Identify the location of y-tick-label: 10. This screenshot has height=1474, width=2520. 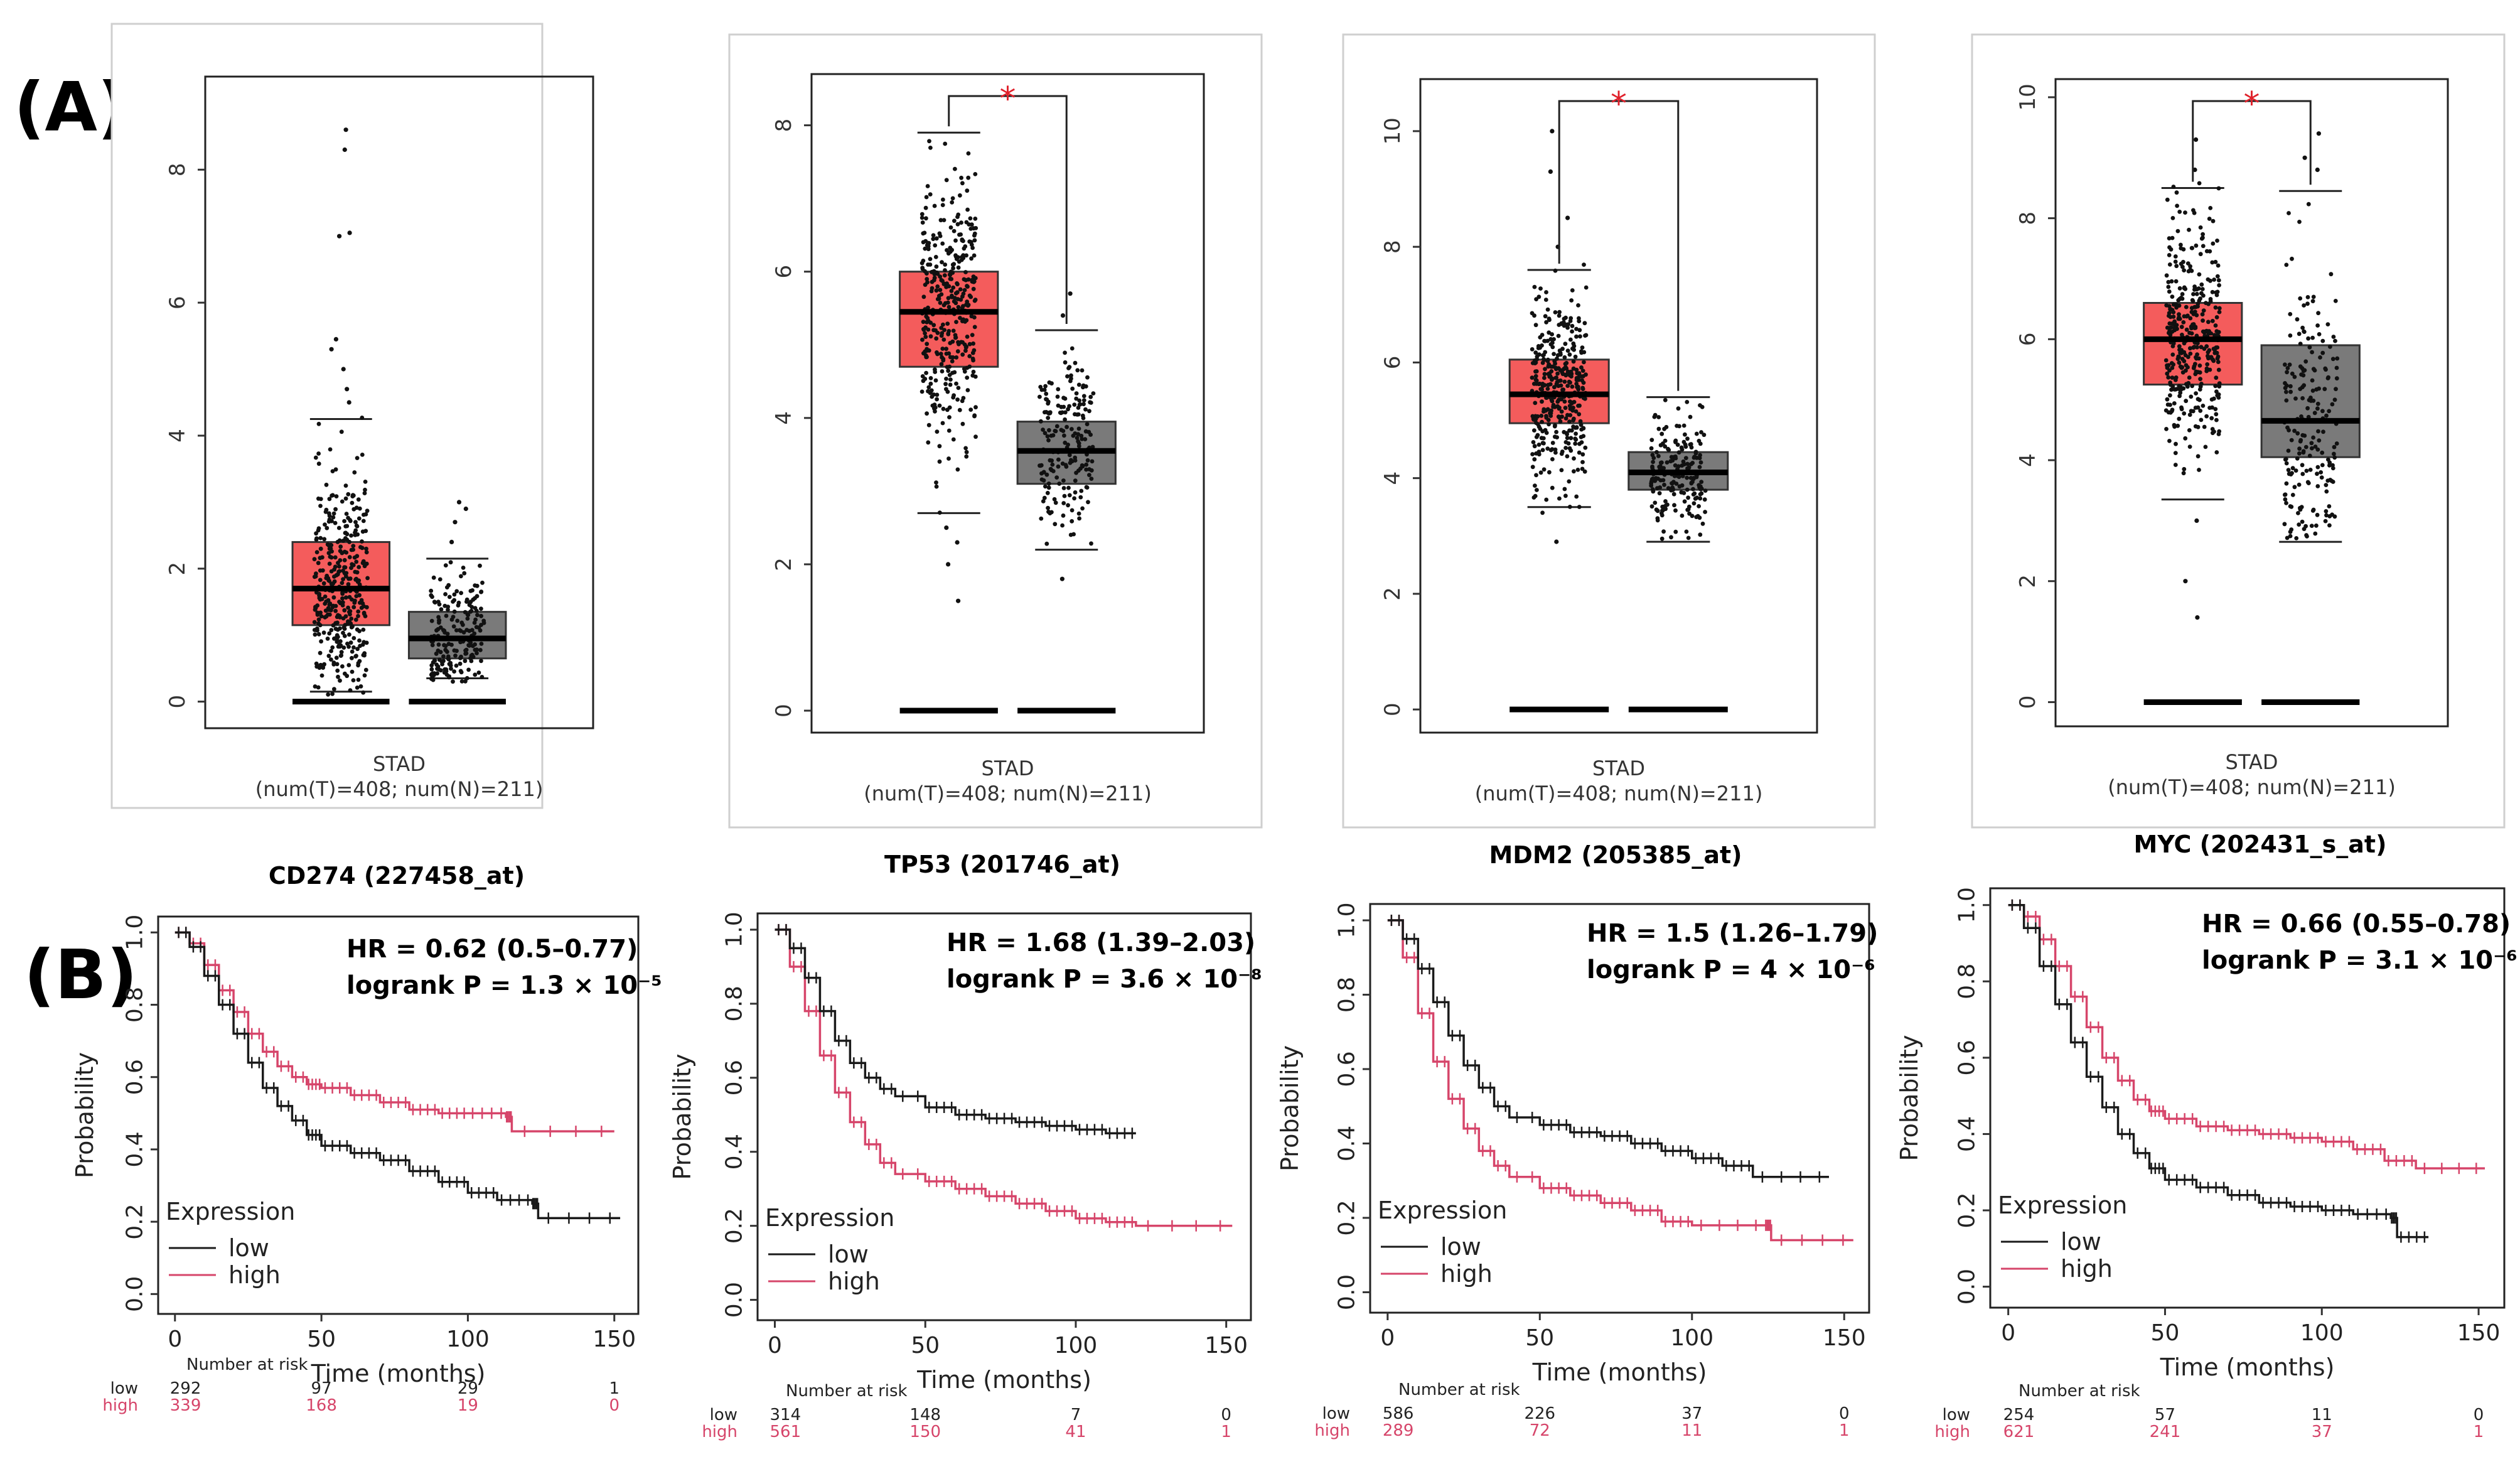
(1392, 130).